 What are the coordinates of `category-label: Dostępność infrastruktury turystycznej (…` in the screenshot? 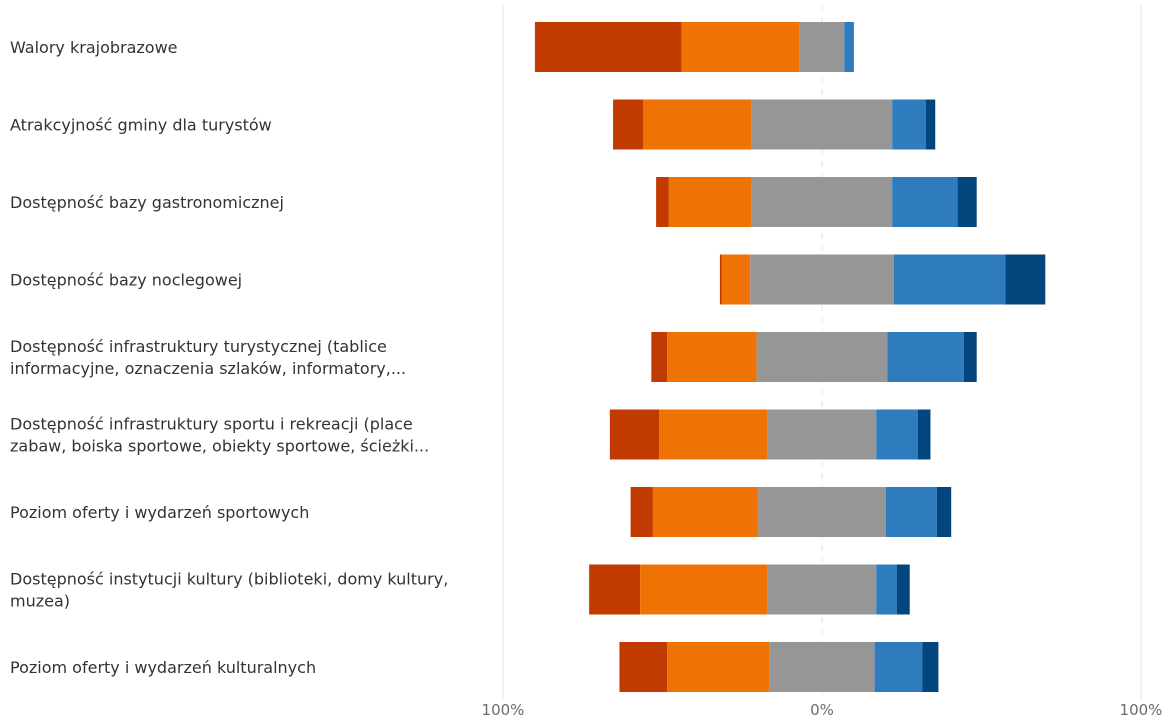 It's located at (208, 357).